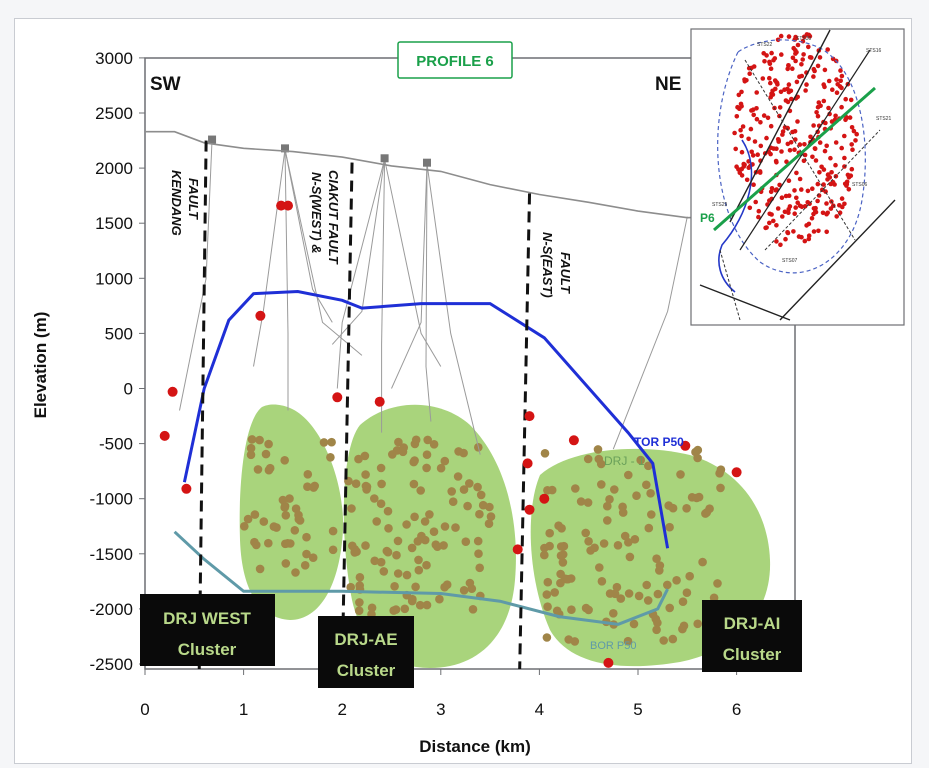 The image size is (929, 768). What do you see at coordinates (333, 217) in the screenshot?
I see `fault-label-nswest-2: CIAKUT FAULT` at bounding box center [333, 217].